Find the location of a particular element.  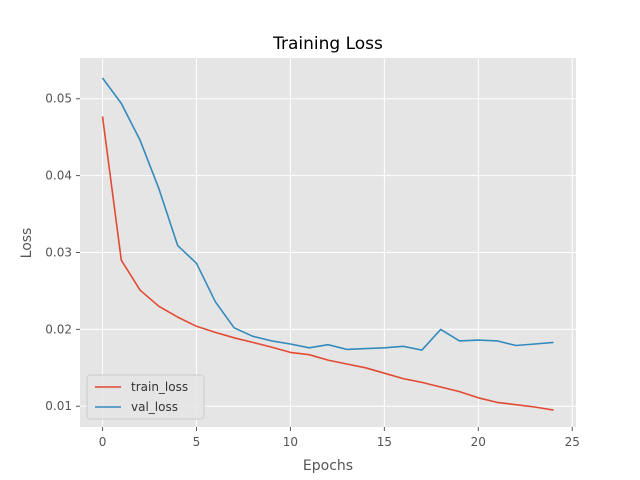

x-tick-label: 5 is located at coordinates (197, 442).